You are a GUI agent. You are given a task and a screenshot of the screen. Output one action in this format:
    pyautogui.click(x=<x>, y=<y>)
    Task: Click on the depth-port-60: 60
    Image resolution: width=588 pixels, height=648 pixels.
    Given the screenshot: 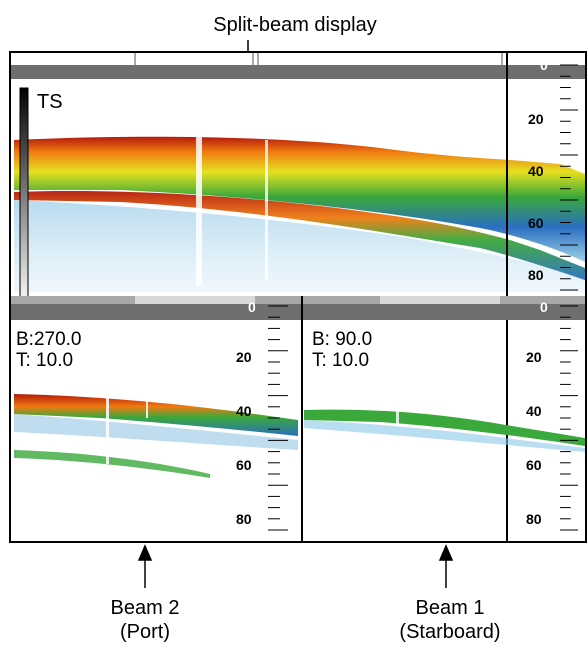 What is the action you would take?
    pyautogui.click(x=244, y=465)
    